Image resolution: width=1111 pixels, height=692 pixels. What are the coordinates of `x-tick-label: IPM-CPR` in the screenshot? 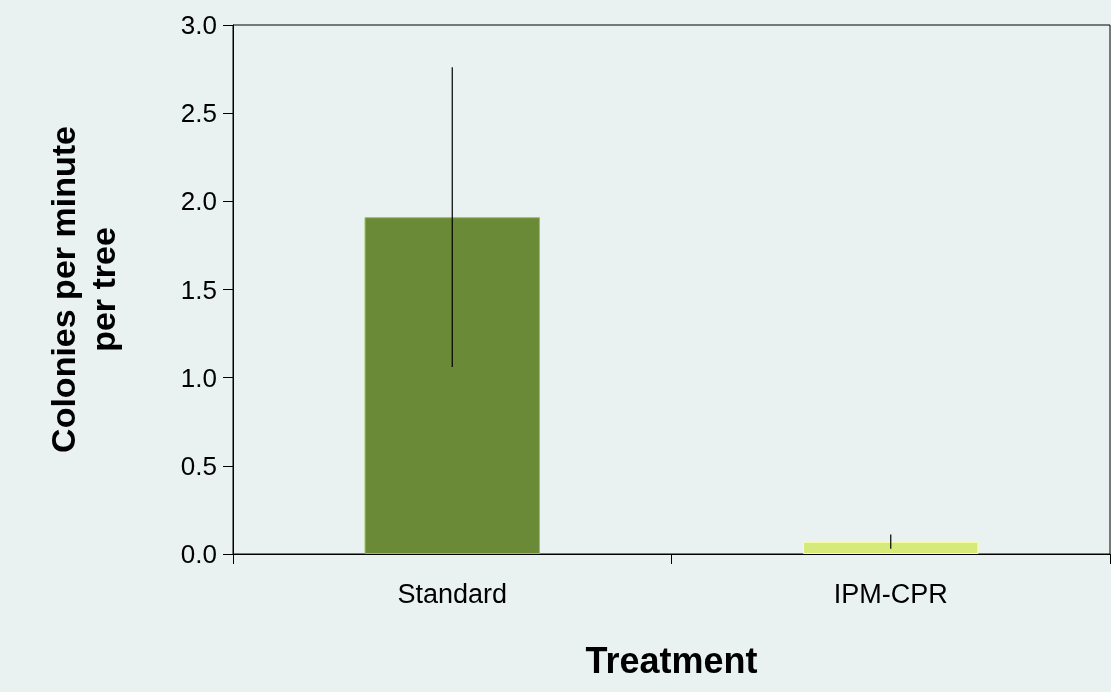 It's located at (890, 593).